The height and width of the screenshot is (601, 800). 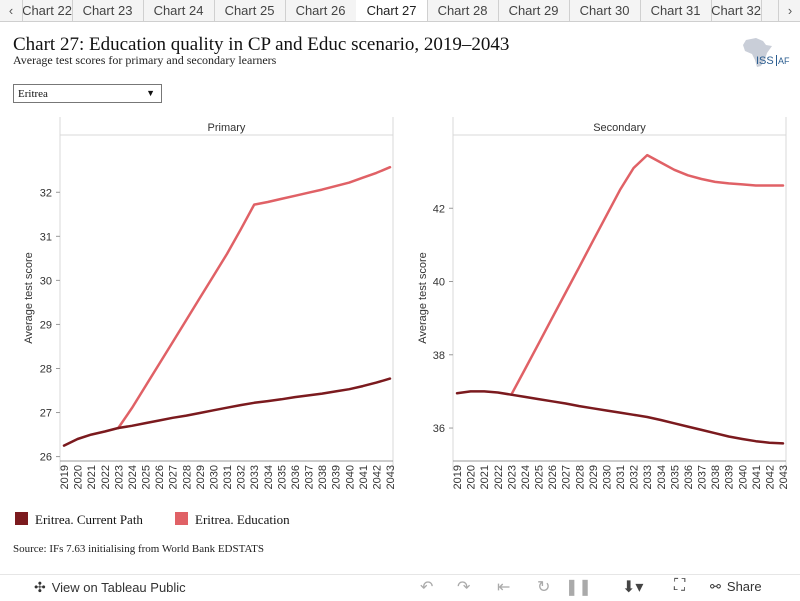 I want to click on redo-icon: ↷, so click(x=464, y=587).